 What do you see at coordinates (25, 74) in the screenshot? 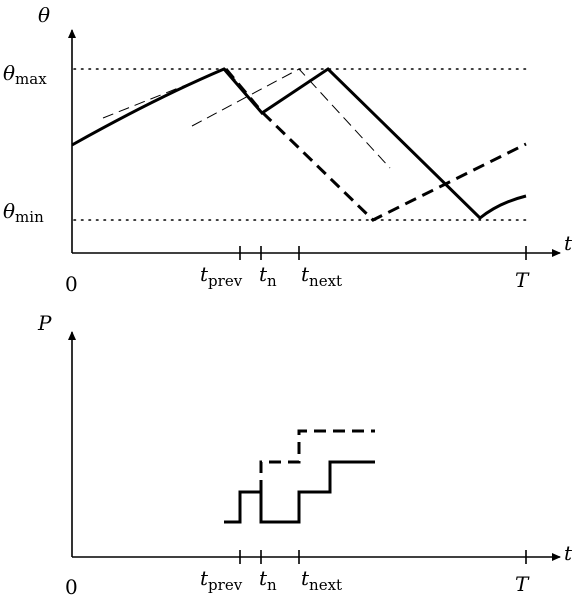
I see `theta-max-label: θmax` at bounding box center [25, 74].